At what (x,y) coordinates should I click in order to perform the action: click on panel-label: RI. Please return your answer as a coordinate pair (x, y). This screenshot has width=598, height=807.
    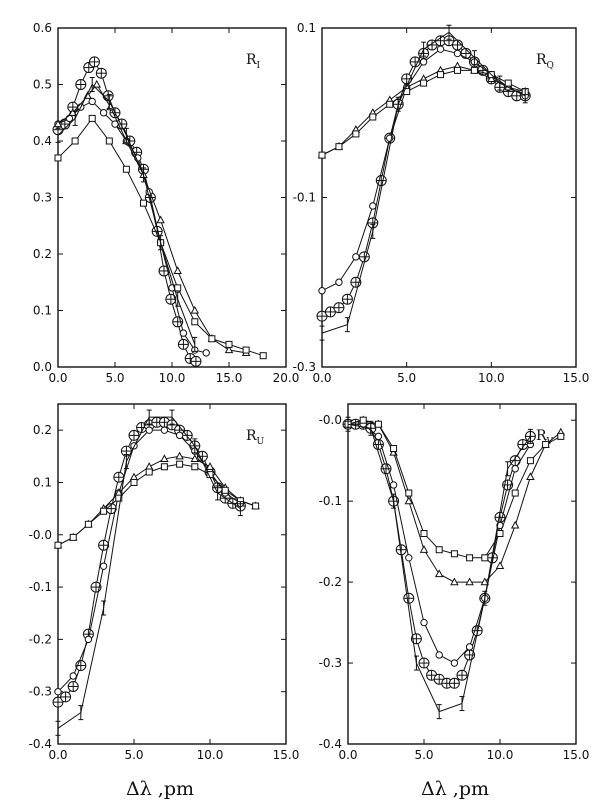
    Looking at the image, I should click on (253, 61).